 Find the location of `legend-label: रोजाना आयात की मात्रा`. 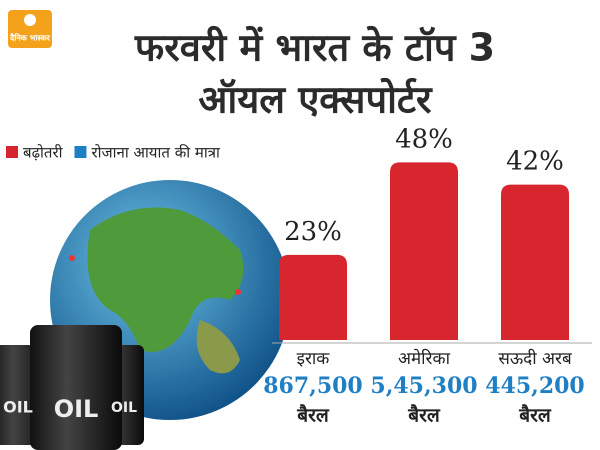

legend-label: रोजाना आयात की मात्रा is located at coordinates (156, 153).